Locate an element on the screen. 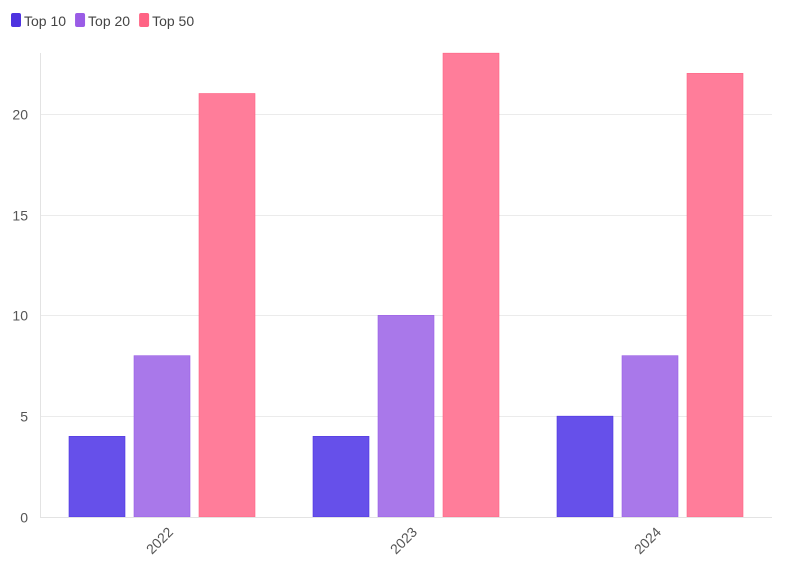 The width and height of the screenshot is (794, 575). x-axis: 2022 2023 2024 is located at coordinates (406, 537).